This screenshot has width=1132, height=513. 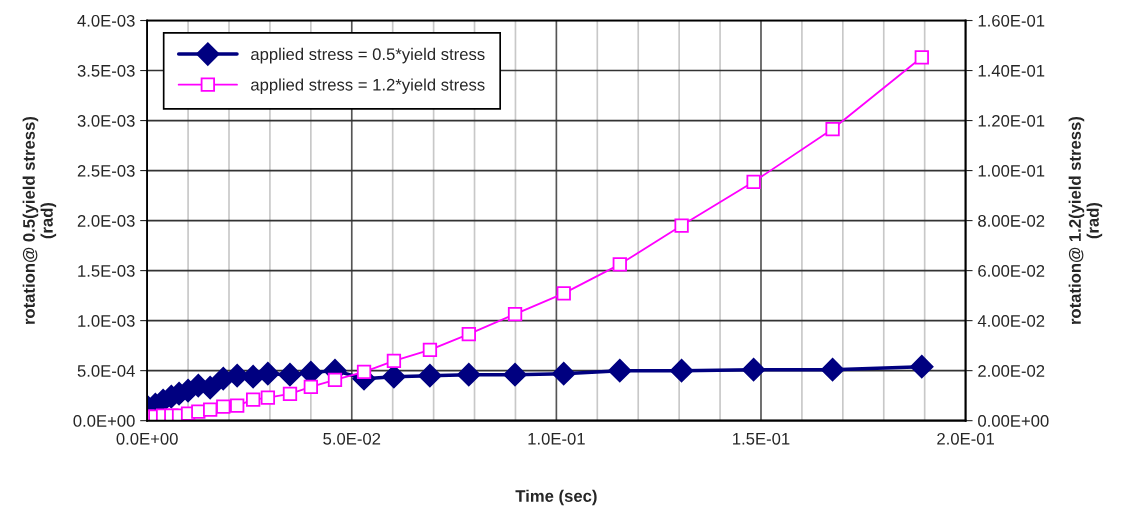 What do you see at coordinates (106, 271) in the screenshot?
I see `y-tick-label: 1.5E-03` at bounding box center [106, 271].